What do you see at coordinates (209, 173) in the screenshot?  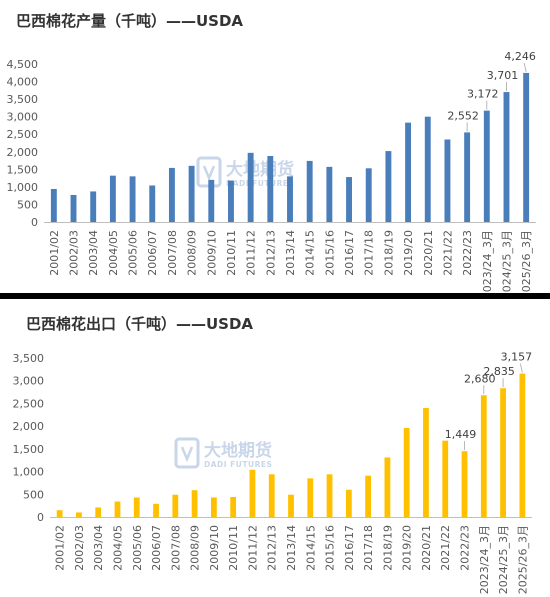 I see `watermark-logo-mark` at bounding box center [209, 173].